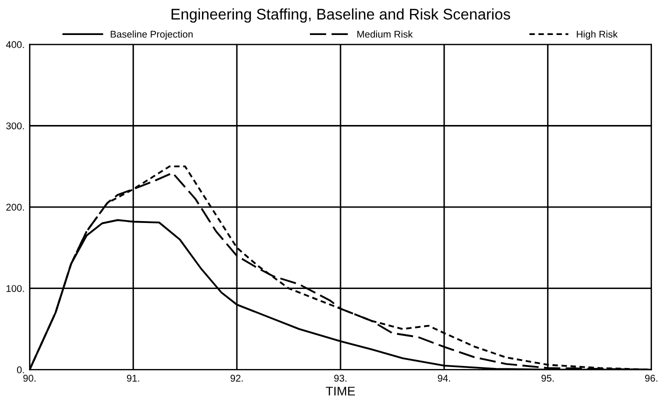  I want to click on legend-label: Medium Risk, so click(385, 34).